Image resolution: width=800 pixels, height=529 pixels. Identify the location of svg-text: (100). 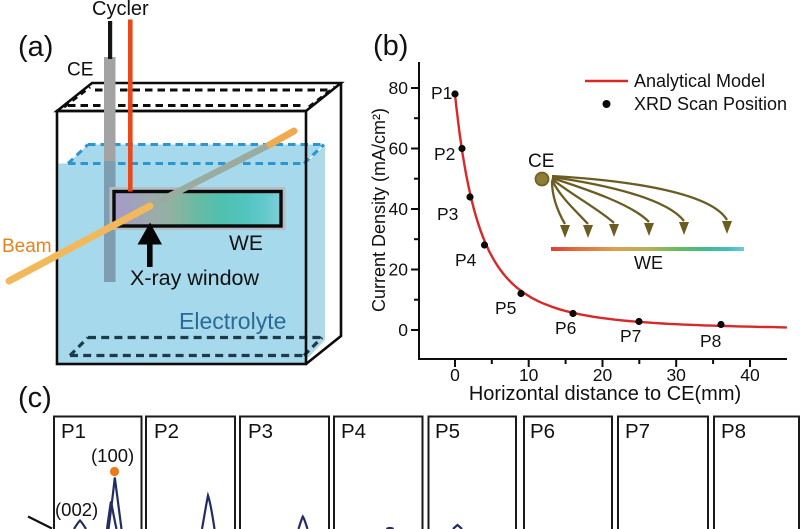
(112, 455).